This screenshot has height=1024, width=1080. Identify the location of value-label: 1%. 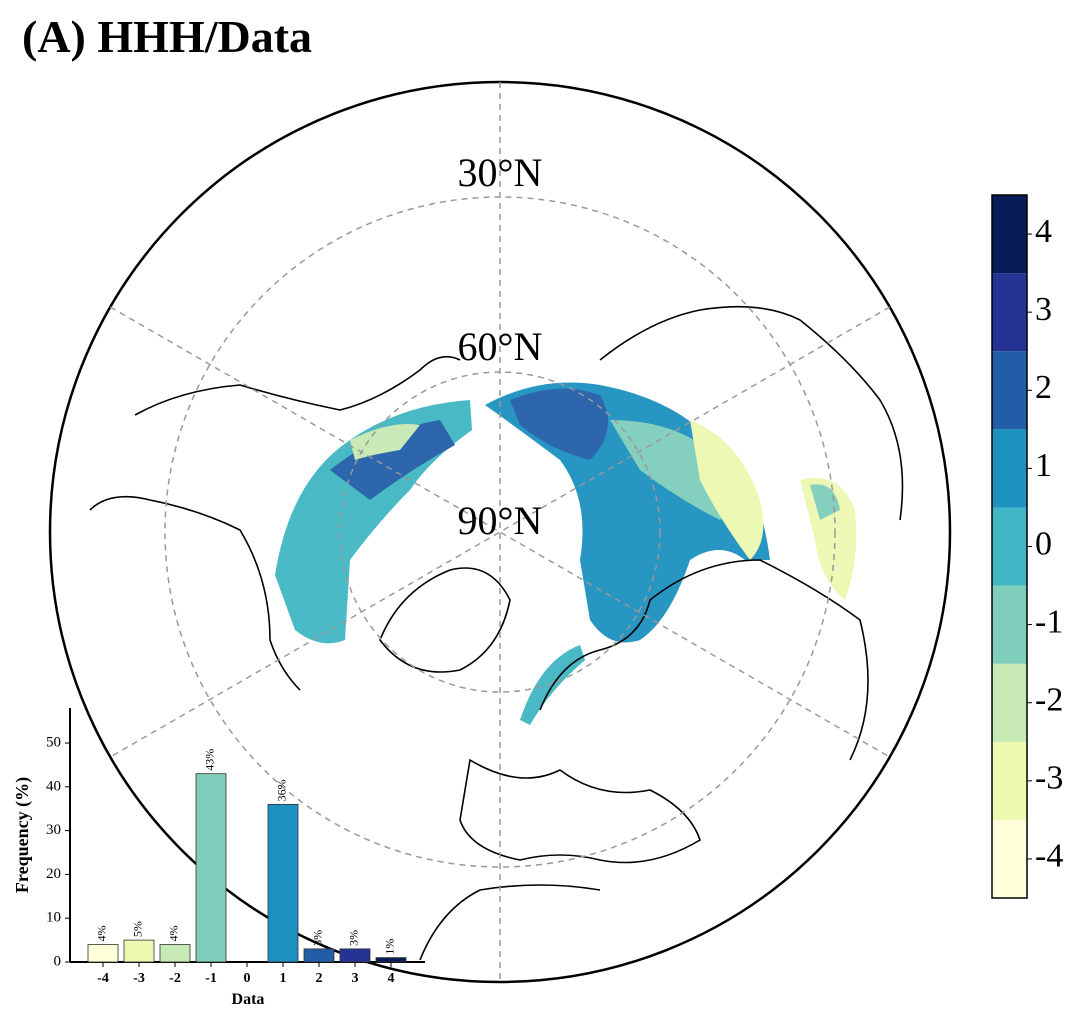
(390, 947).